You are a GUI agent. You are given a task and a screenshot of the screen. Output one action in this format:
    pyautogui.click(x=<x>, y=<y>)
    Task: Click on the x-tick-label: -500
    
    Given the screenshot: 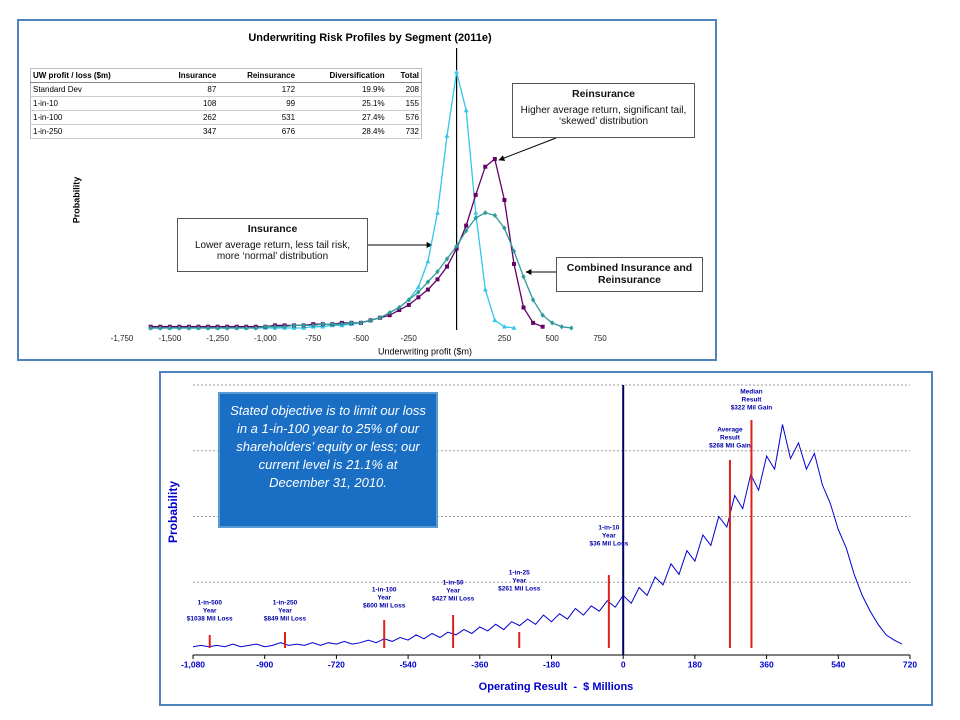 What is the action you would take?
    pyautogui.click(x=361, y=338)
    